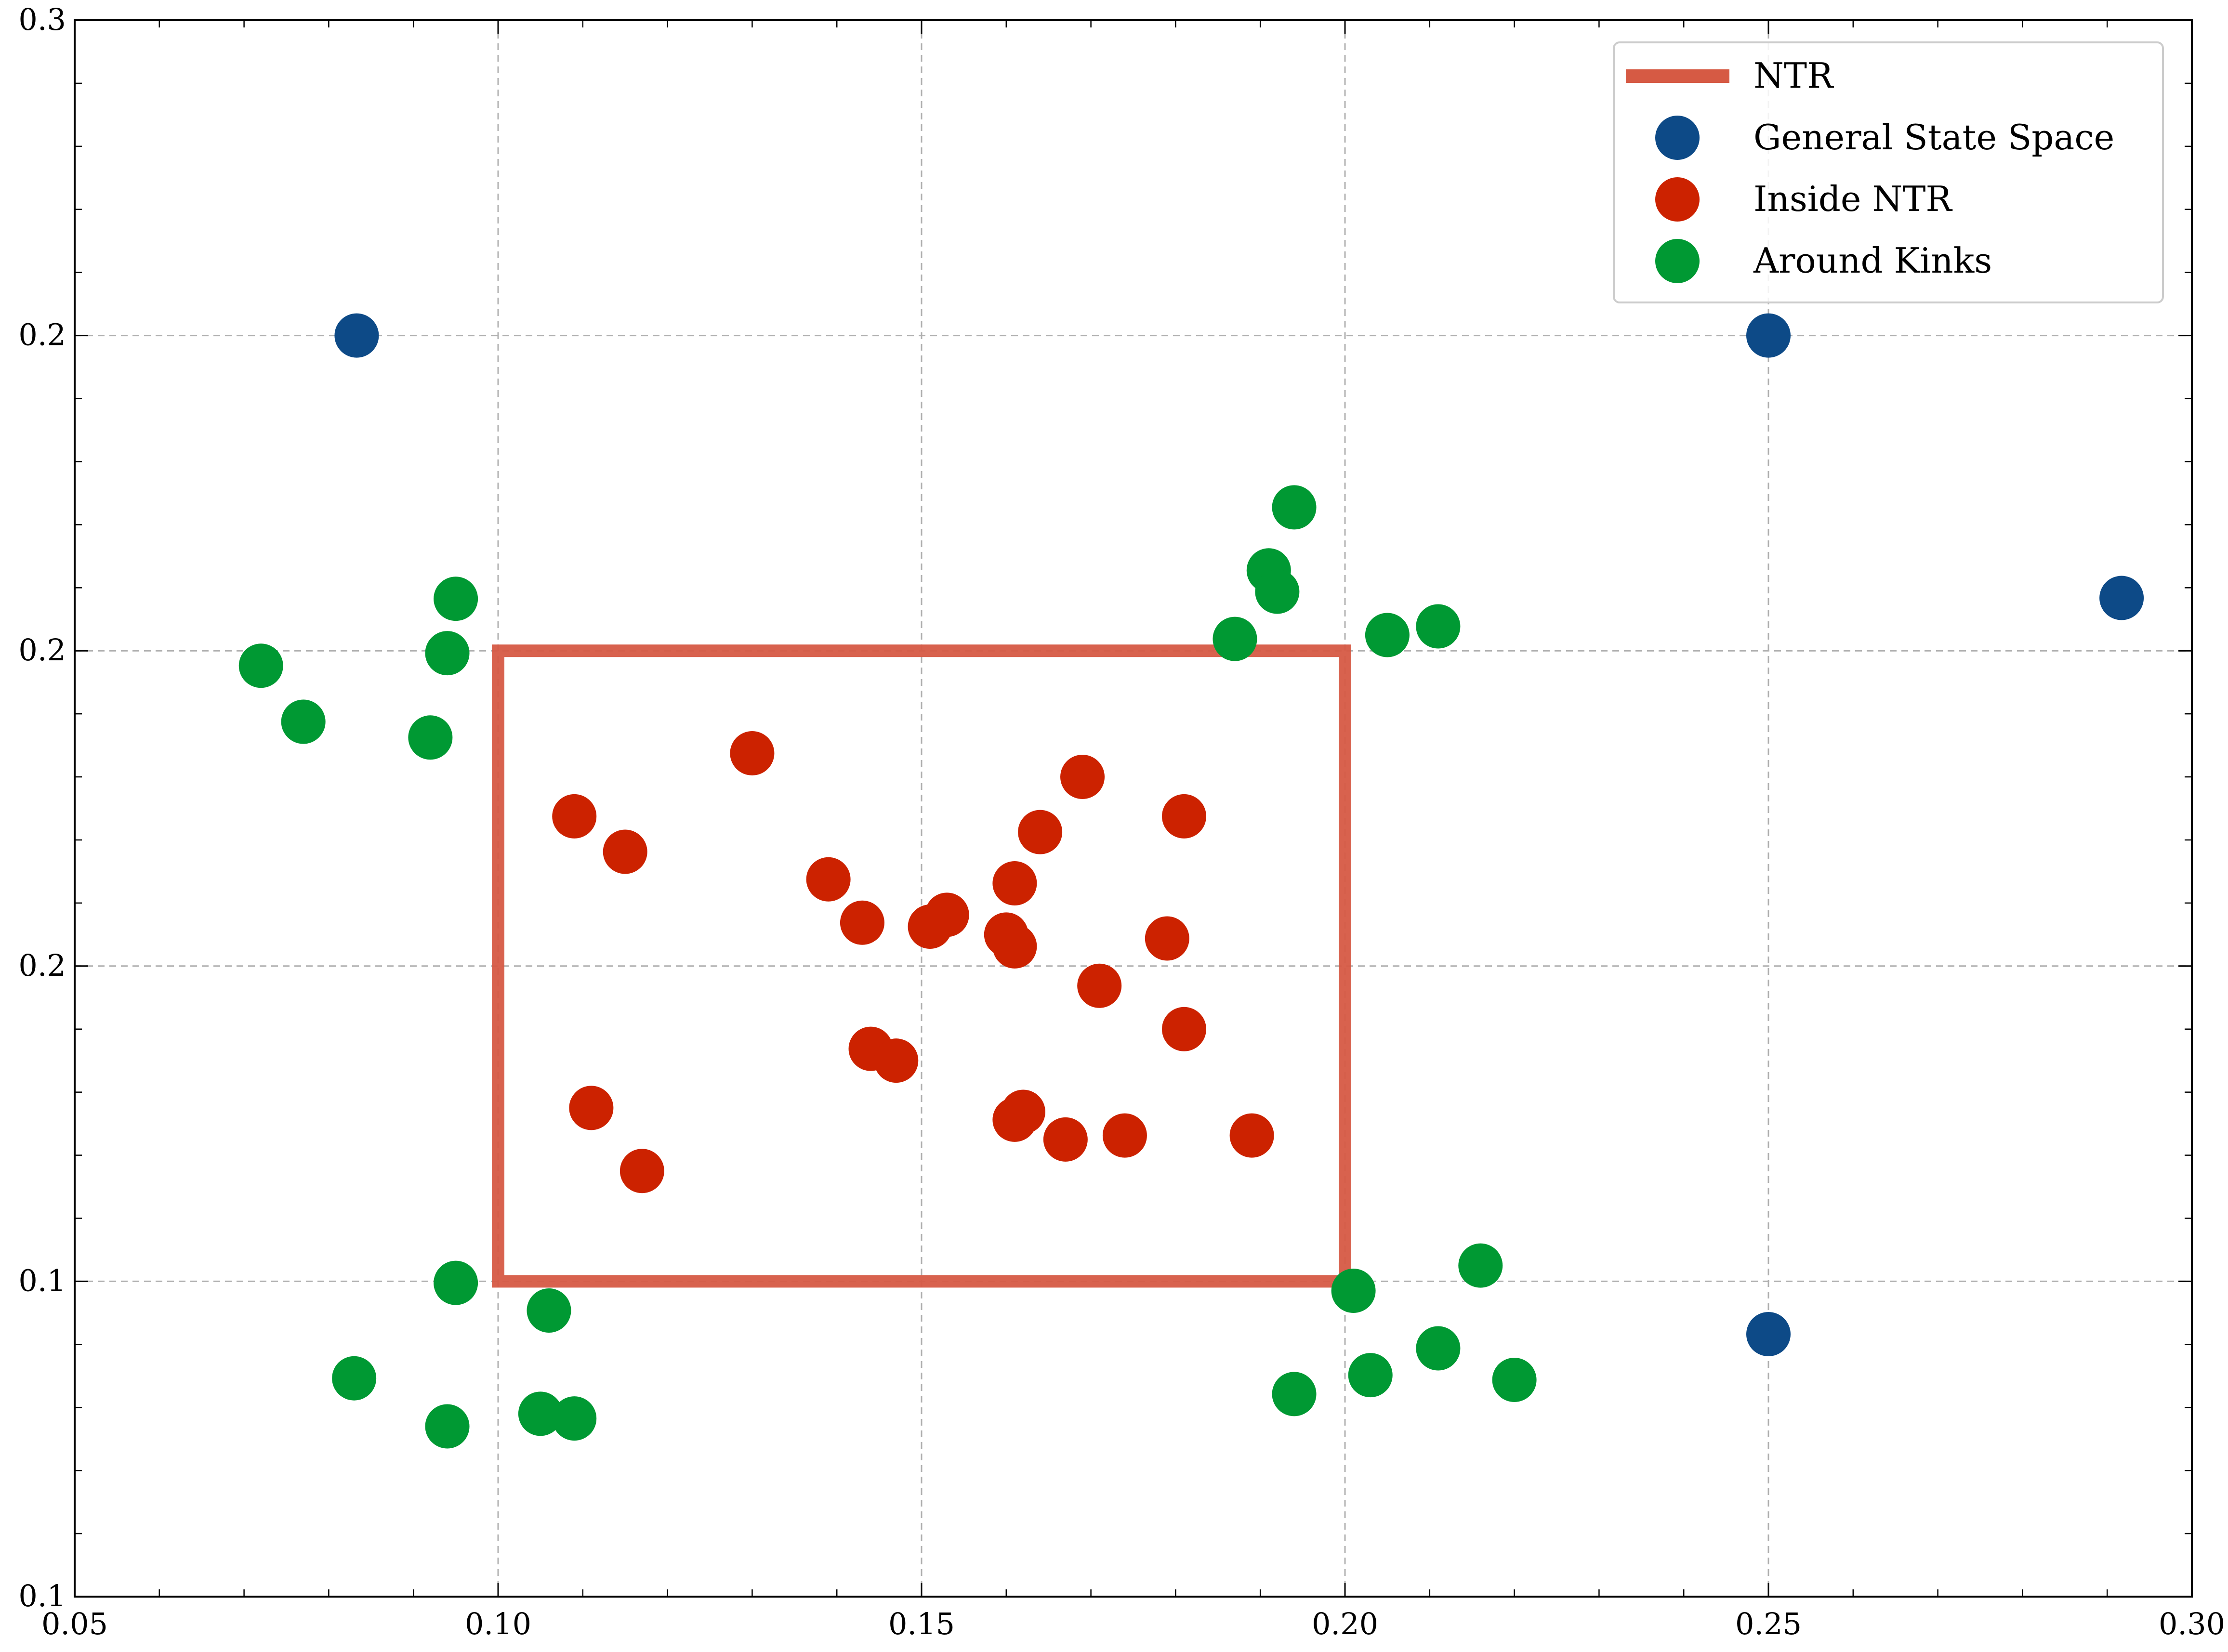 The width and height of the screenshot is (2228, 1652). Describe the element at coordinates (1793, 75) in the screenshot. I see `legend-label-ntr: NTR` at that location.